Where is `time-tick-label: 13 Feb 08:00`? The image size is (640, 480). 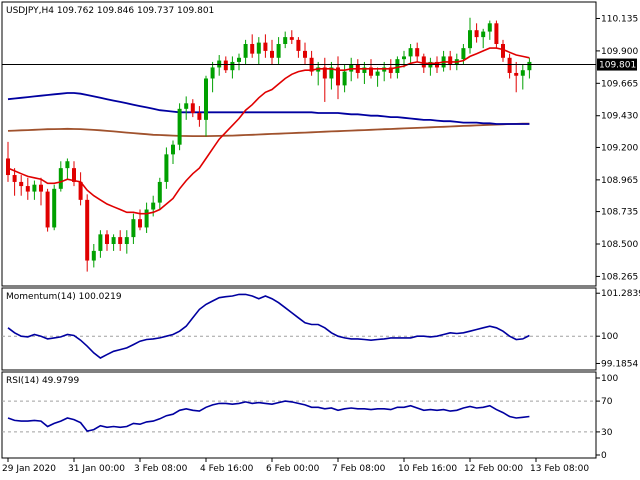
time-tick-label: 13 Feb 08:00 is located at coordinates (559, 469).